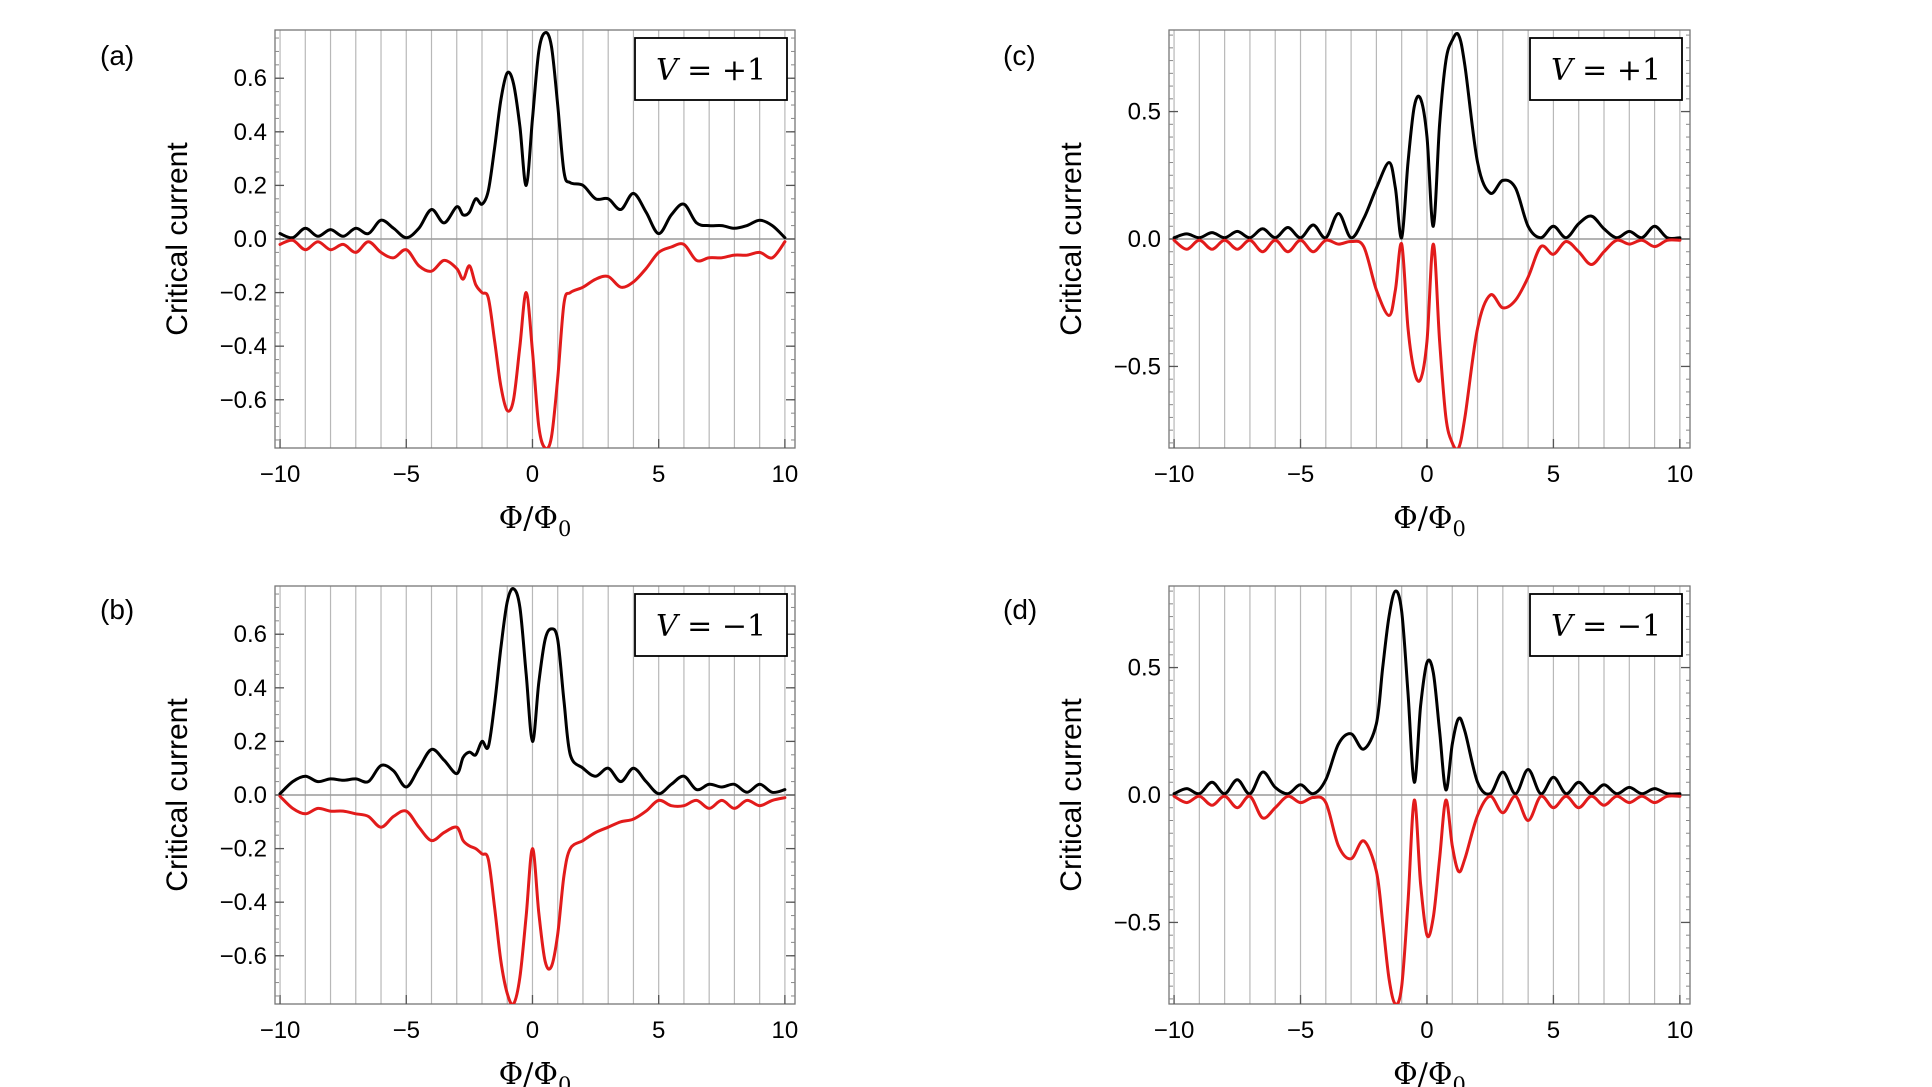 The width and height of the screenshot is (1932, 1087). Describe the element at coordinates (117, 55) in the screenshot. I see `panel-tag: (a)` at that location.